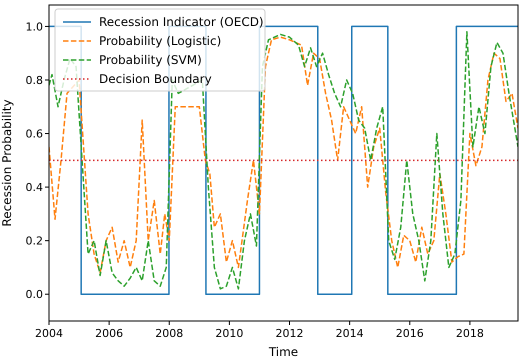  Describe the element at coordinates (34, 27) in the screenshot. I see `y-tick-label: 1.0` at that location.